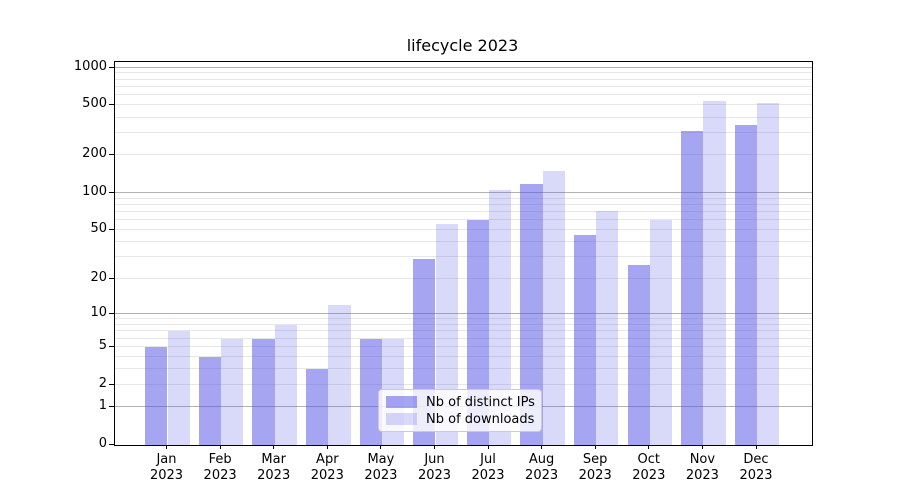 The image size is (900, 500). Describe the element at coordinates (102, 406) in the screenshot. I see `y-tick-label-1: 1` at that location.